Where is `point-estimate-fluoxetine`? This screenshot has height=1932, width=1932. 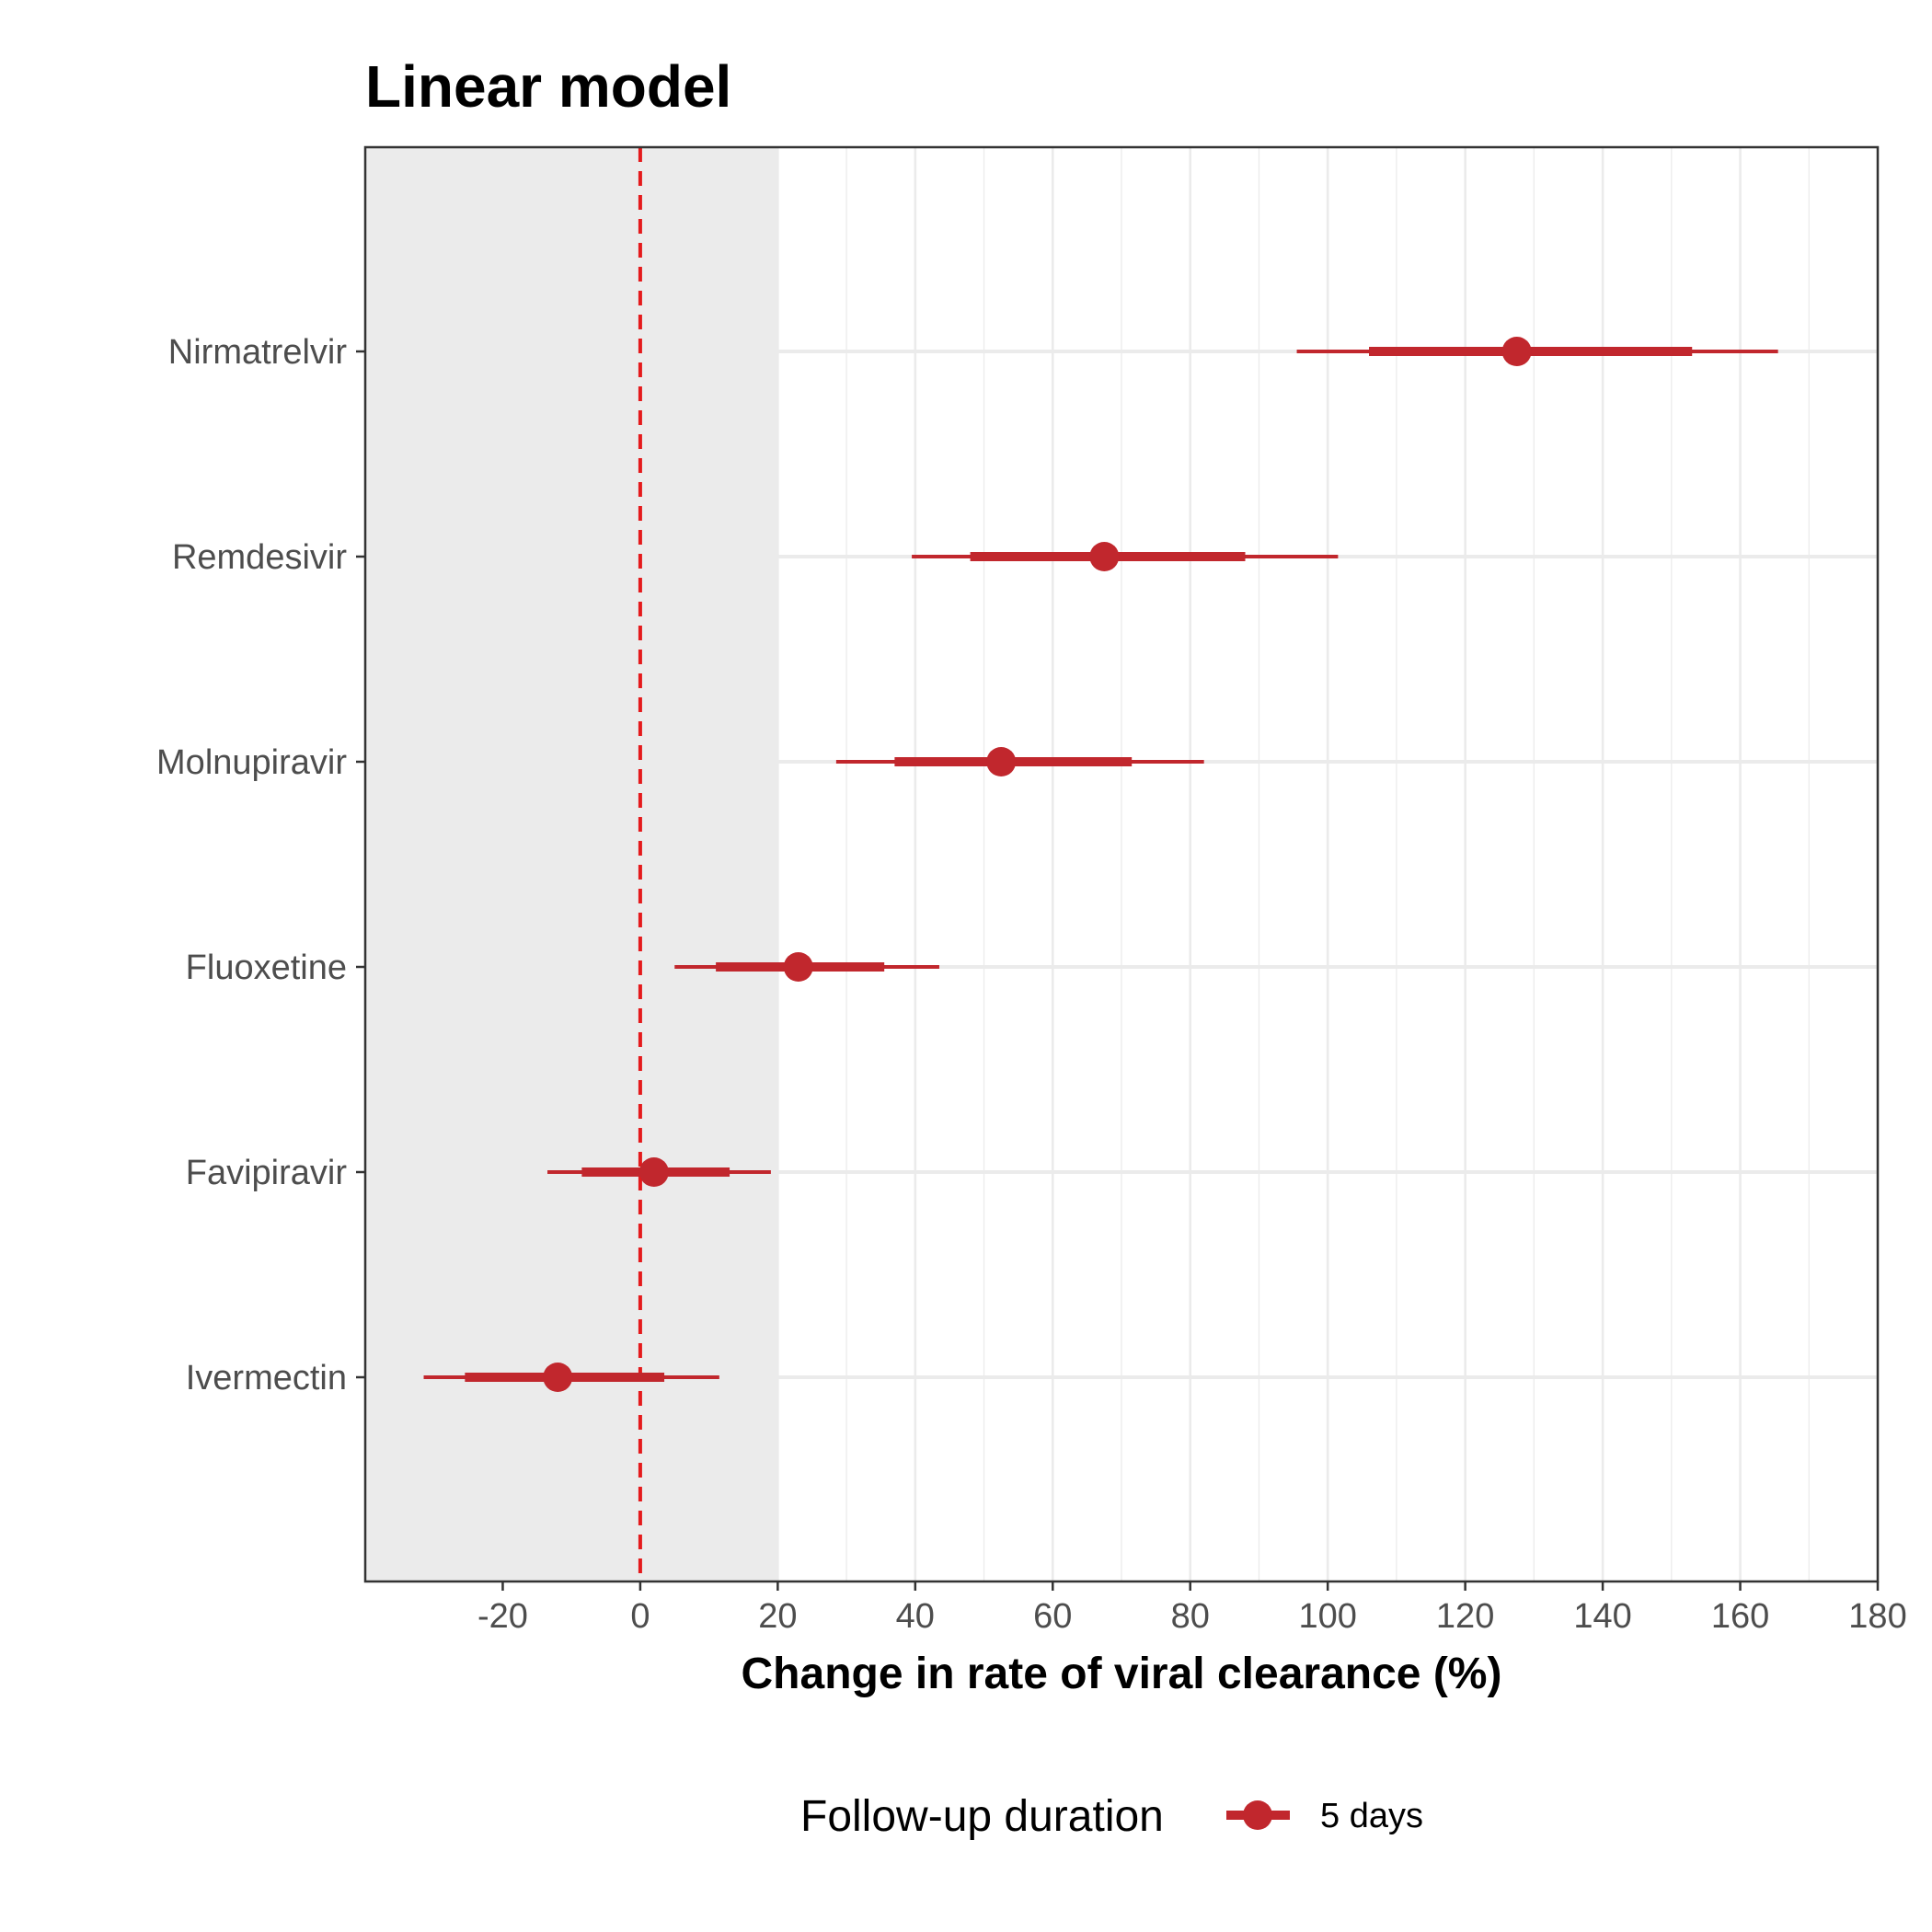
point-estimate-fluoxetine is located at coordinates (798, 967).